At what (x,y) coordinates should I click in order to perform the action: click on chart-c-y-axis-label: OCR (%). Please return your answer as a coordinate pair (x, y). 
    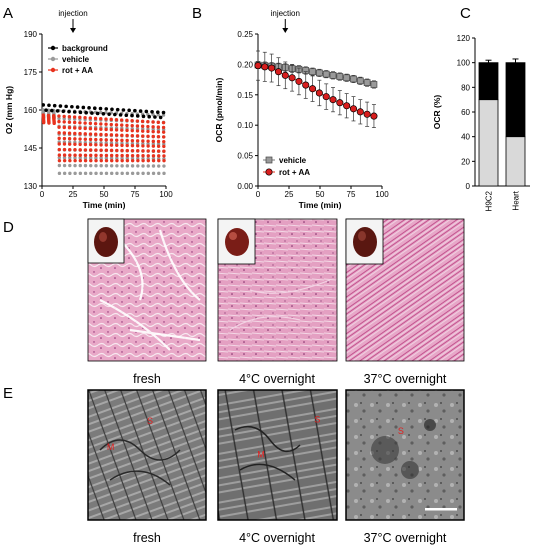
    Looking at the image, I should click on (437, 112).